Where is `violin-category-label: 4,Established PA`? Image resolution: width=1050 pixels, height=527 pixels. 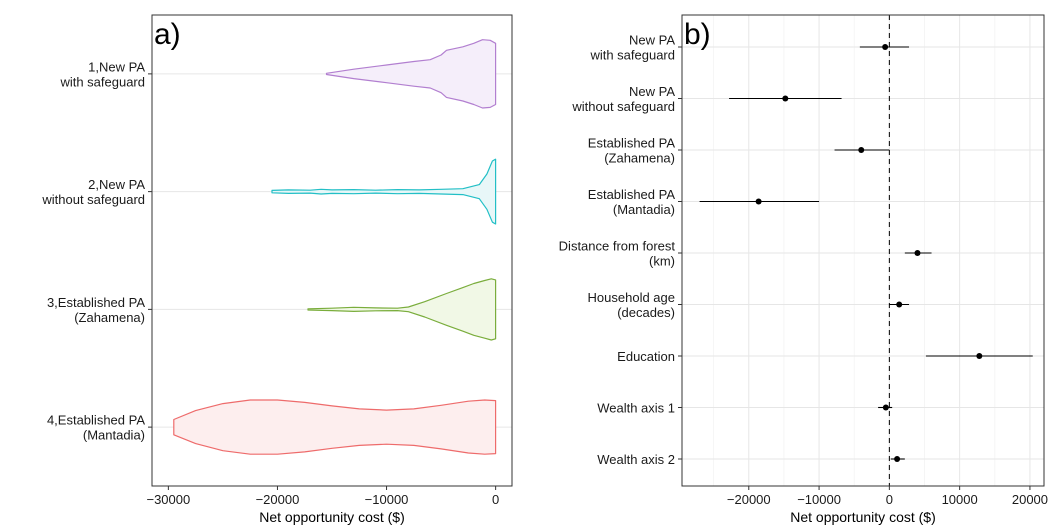 violin-category-label: 4,Established PA is located at coordinates (96, 420).